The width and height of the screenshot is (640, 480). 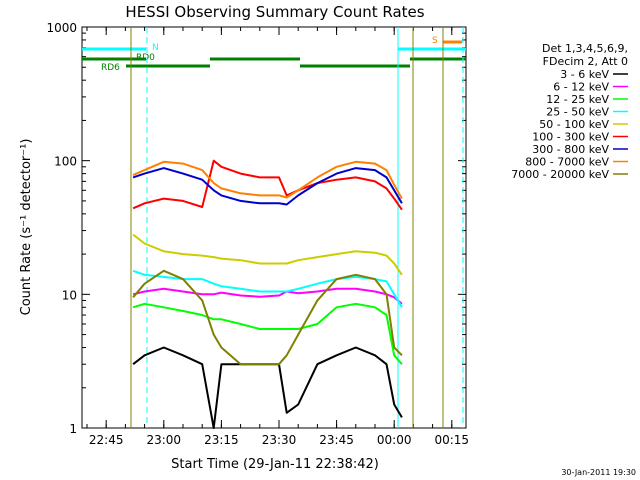 What do you see at coordinates (574, 124) in the screenshot?
I see `legend-entry: 50 - 100 keV` at bounding box center [574, 124].